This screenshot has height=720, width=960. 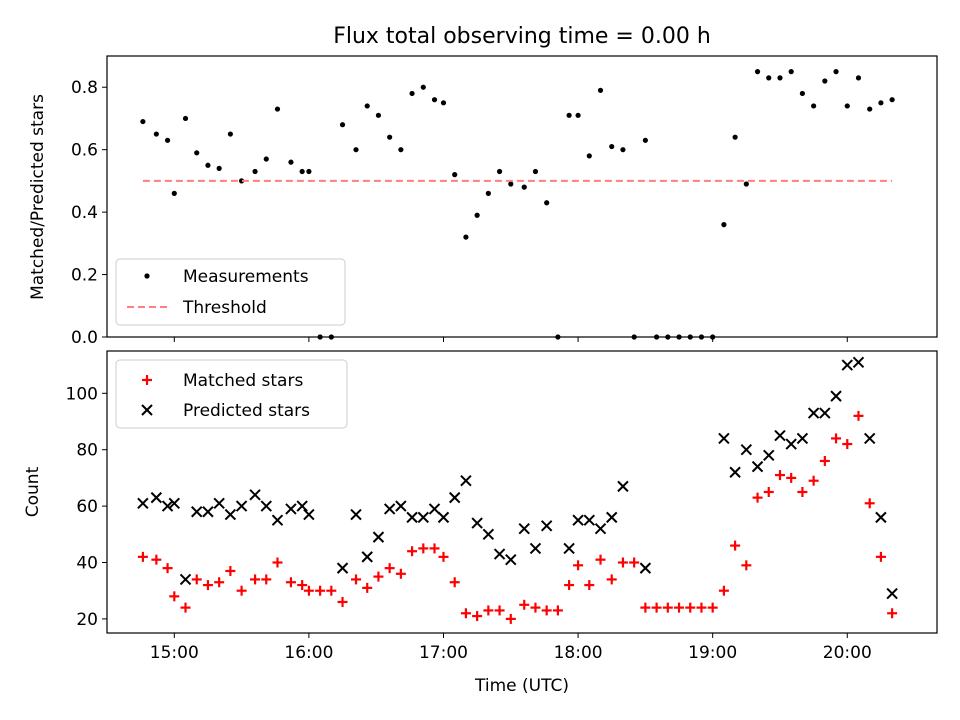 What do you see at coordinates (87, 620) in the screenshot?
I see `y-tick-label: 20` at bounding box center [87, 620].